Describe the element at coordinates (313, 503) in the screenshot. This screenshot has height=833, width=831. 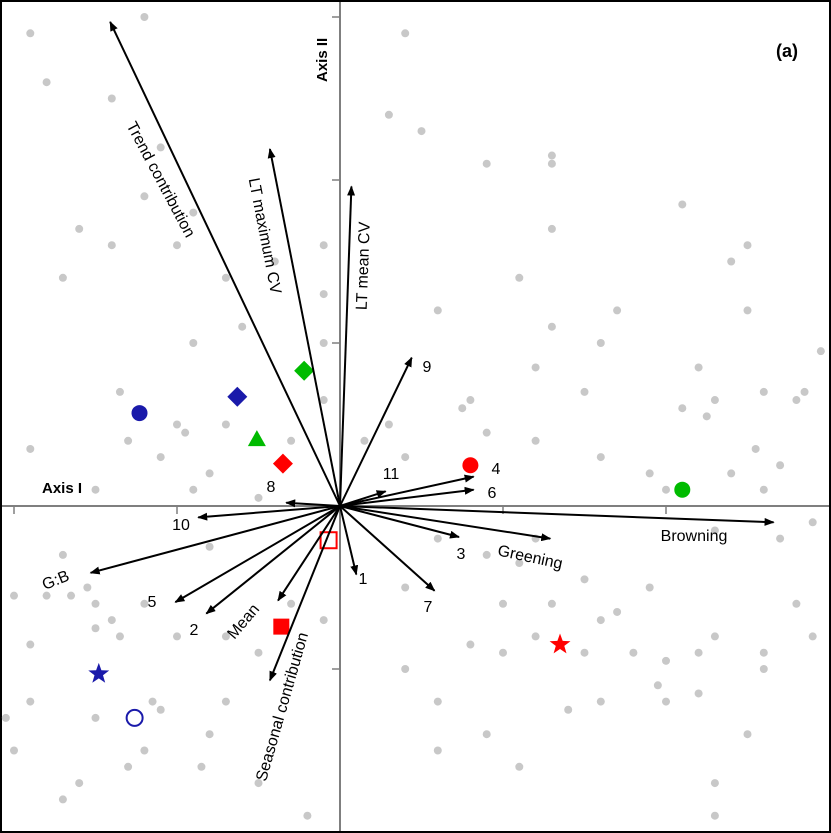
I see `vector-8-arrow` at that location.